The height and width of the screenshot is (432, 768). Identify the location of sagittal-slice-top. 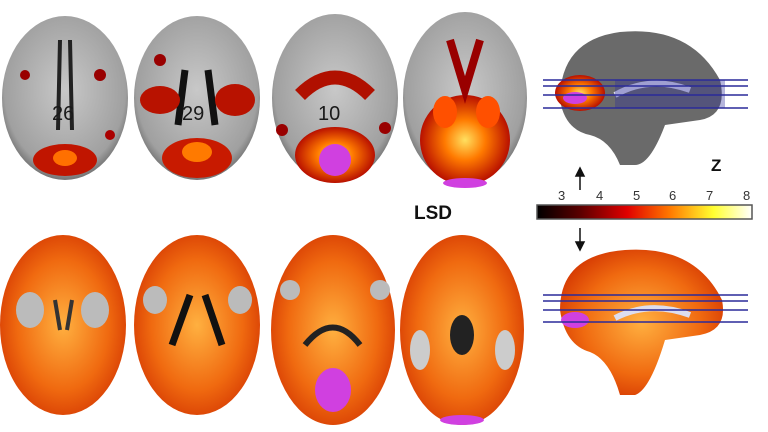
(645, 98).